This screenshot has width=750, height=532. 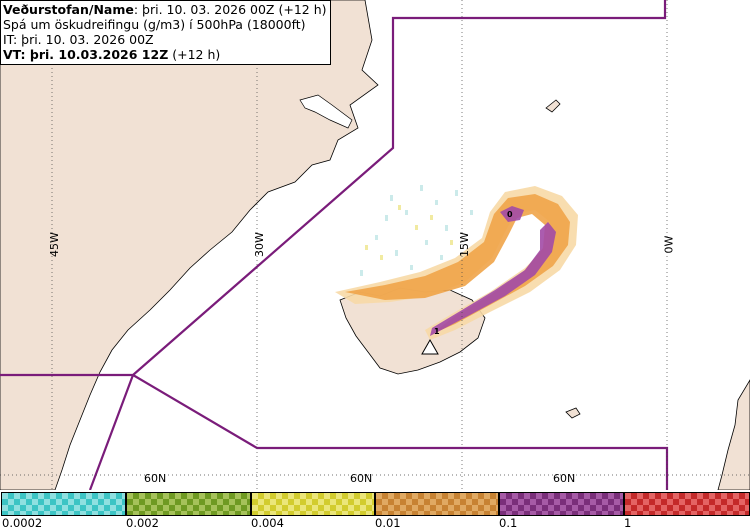 I want to click on longitude-label-15w: 15W, so click(x=464, y=244).